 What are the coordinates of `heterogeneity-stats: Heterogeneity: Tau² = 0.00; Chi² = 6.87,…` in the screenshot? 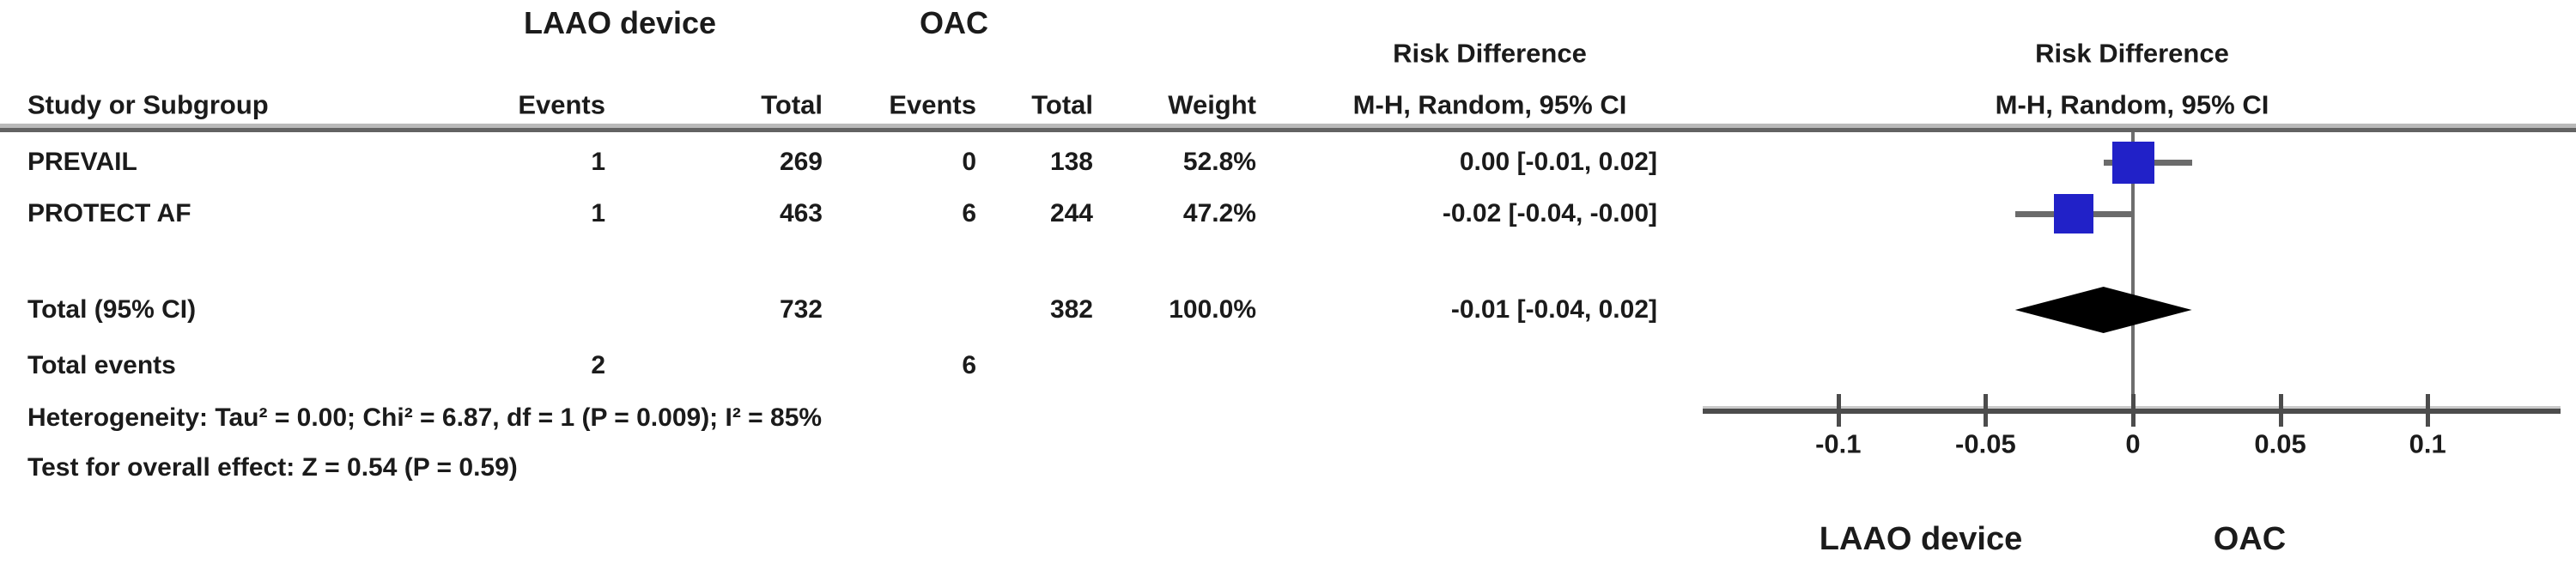 It's located at (425, 417).